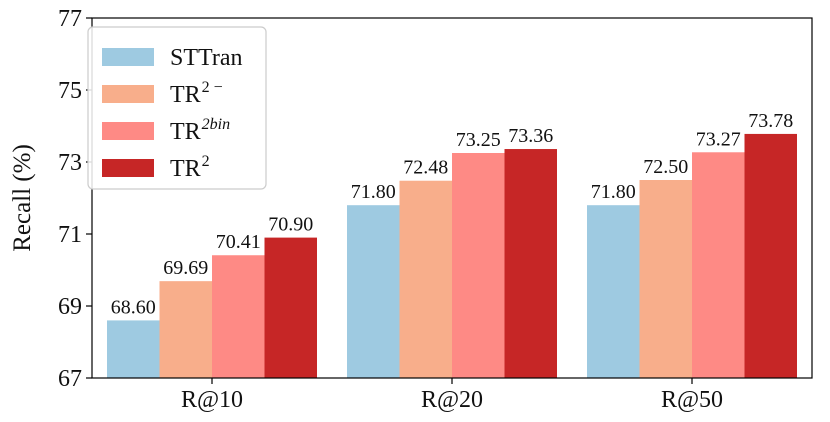 The width and height of the screenshot is (830, 422). Describe the element at coordinates (70, 163) in the screenshot. I see `y-tick-label: 73` at that location.